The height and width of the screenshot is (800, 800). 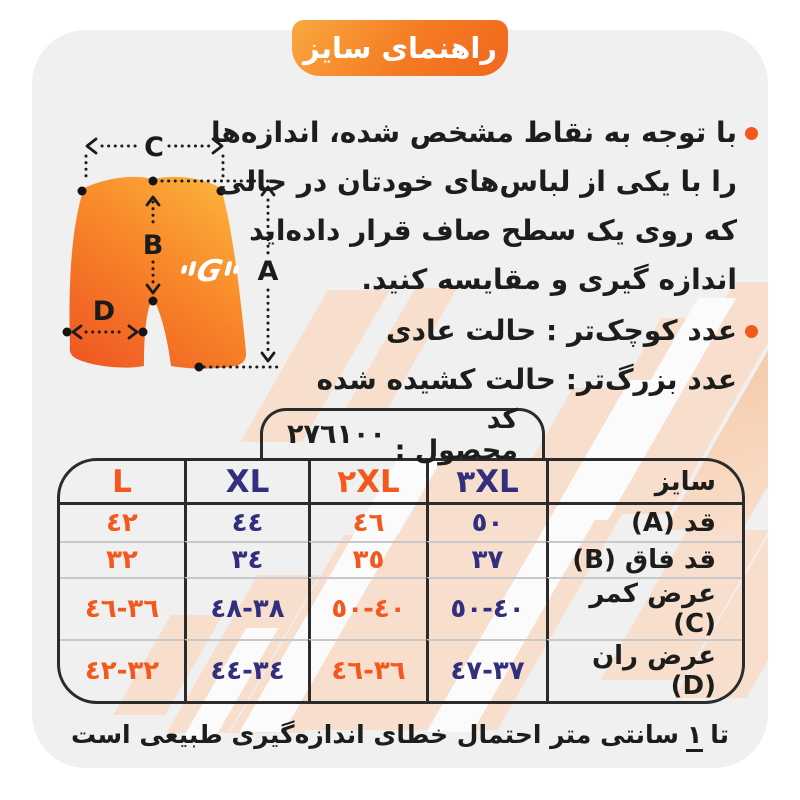 I want to click on measure-d: D, so click(x=105, y=318).